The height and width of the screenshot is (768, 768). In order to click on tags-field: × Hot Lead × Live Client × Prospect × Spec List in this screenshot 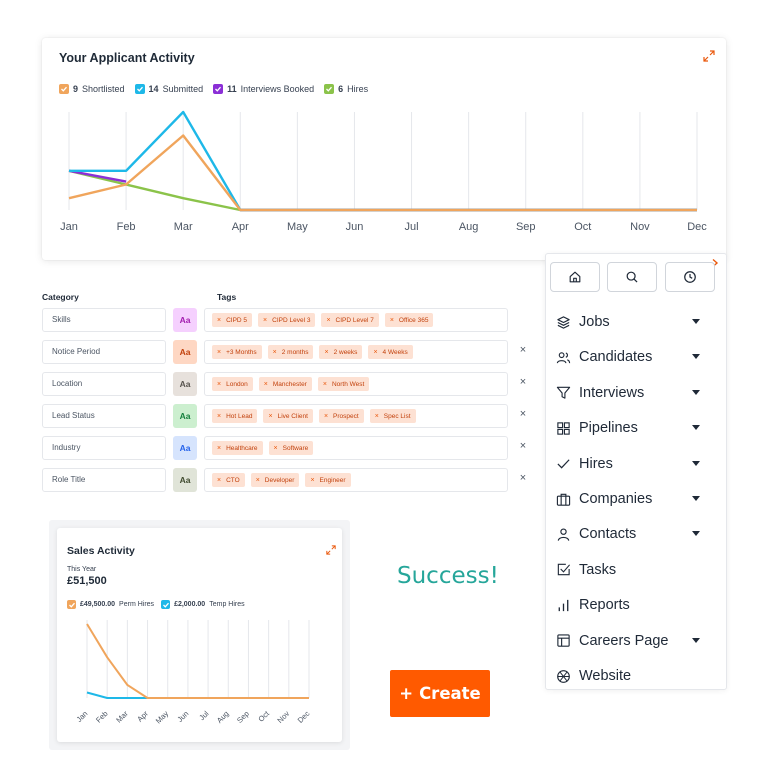, I will do `click(356, 416)`.